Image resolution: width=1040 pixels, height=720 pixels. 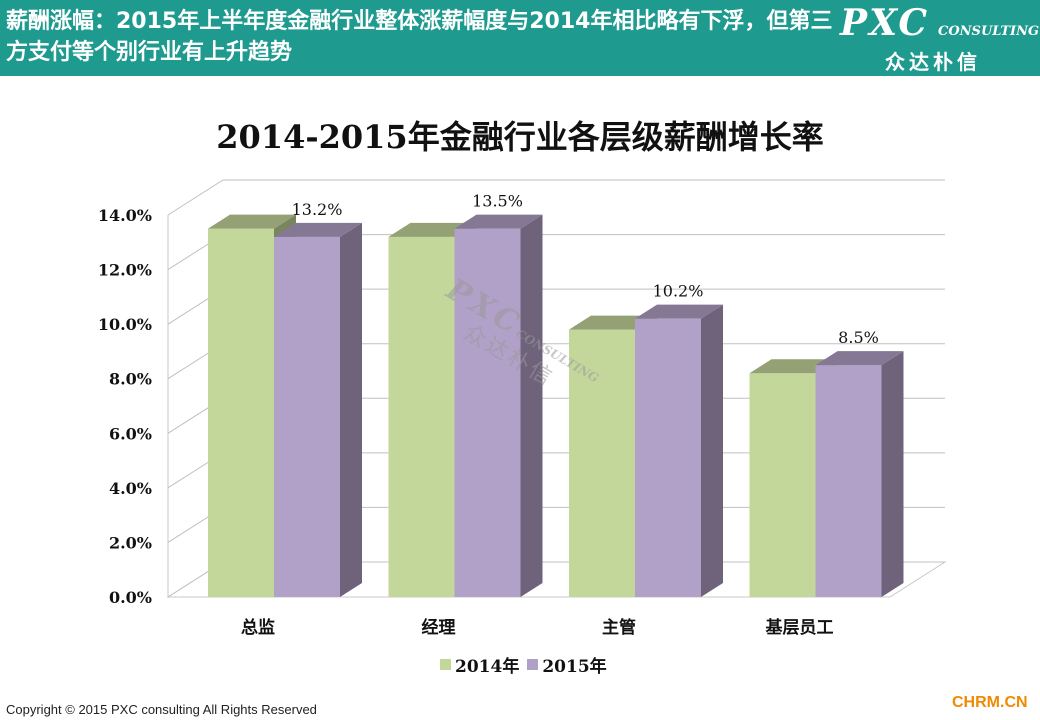 I want to click on legend-swatch-2015, so click(x=533, y=664).